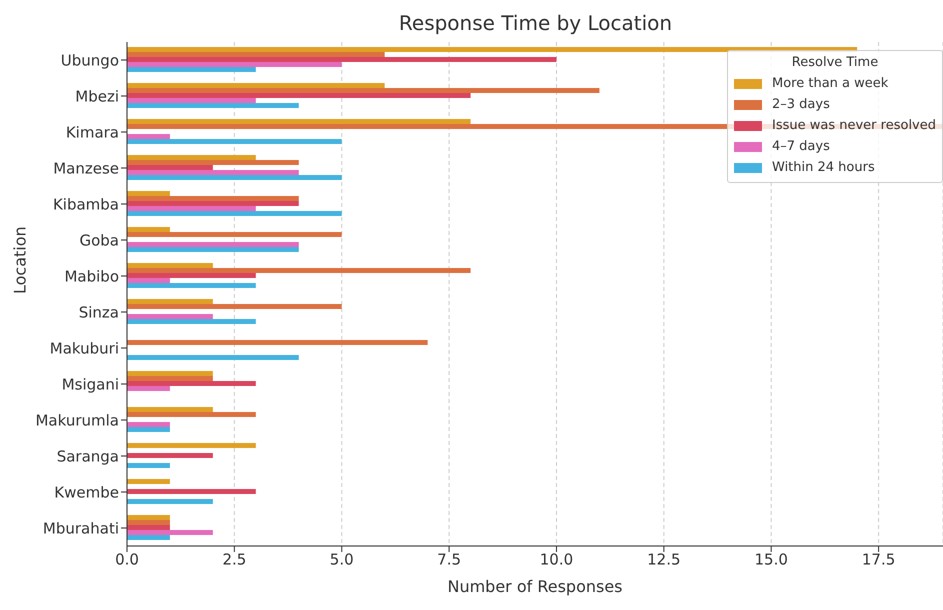 The image size is (943, 610). I want to click on x-tick-label: 10.0, so click(557, 559).